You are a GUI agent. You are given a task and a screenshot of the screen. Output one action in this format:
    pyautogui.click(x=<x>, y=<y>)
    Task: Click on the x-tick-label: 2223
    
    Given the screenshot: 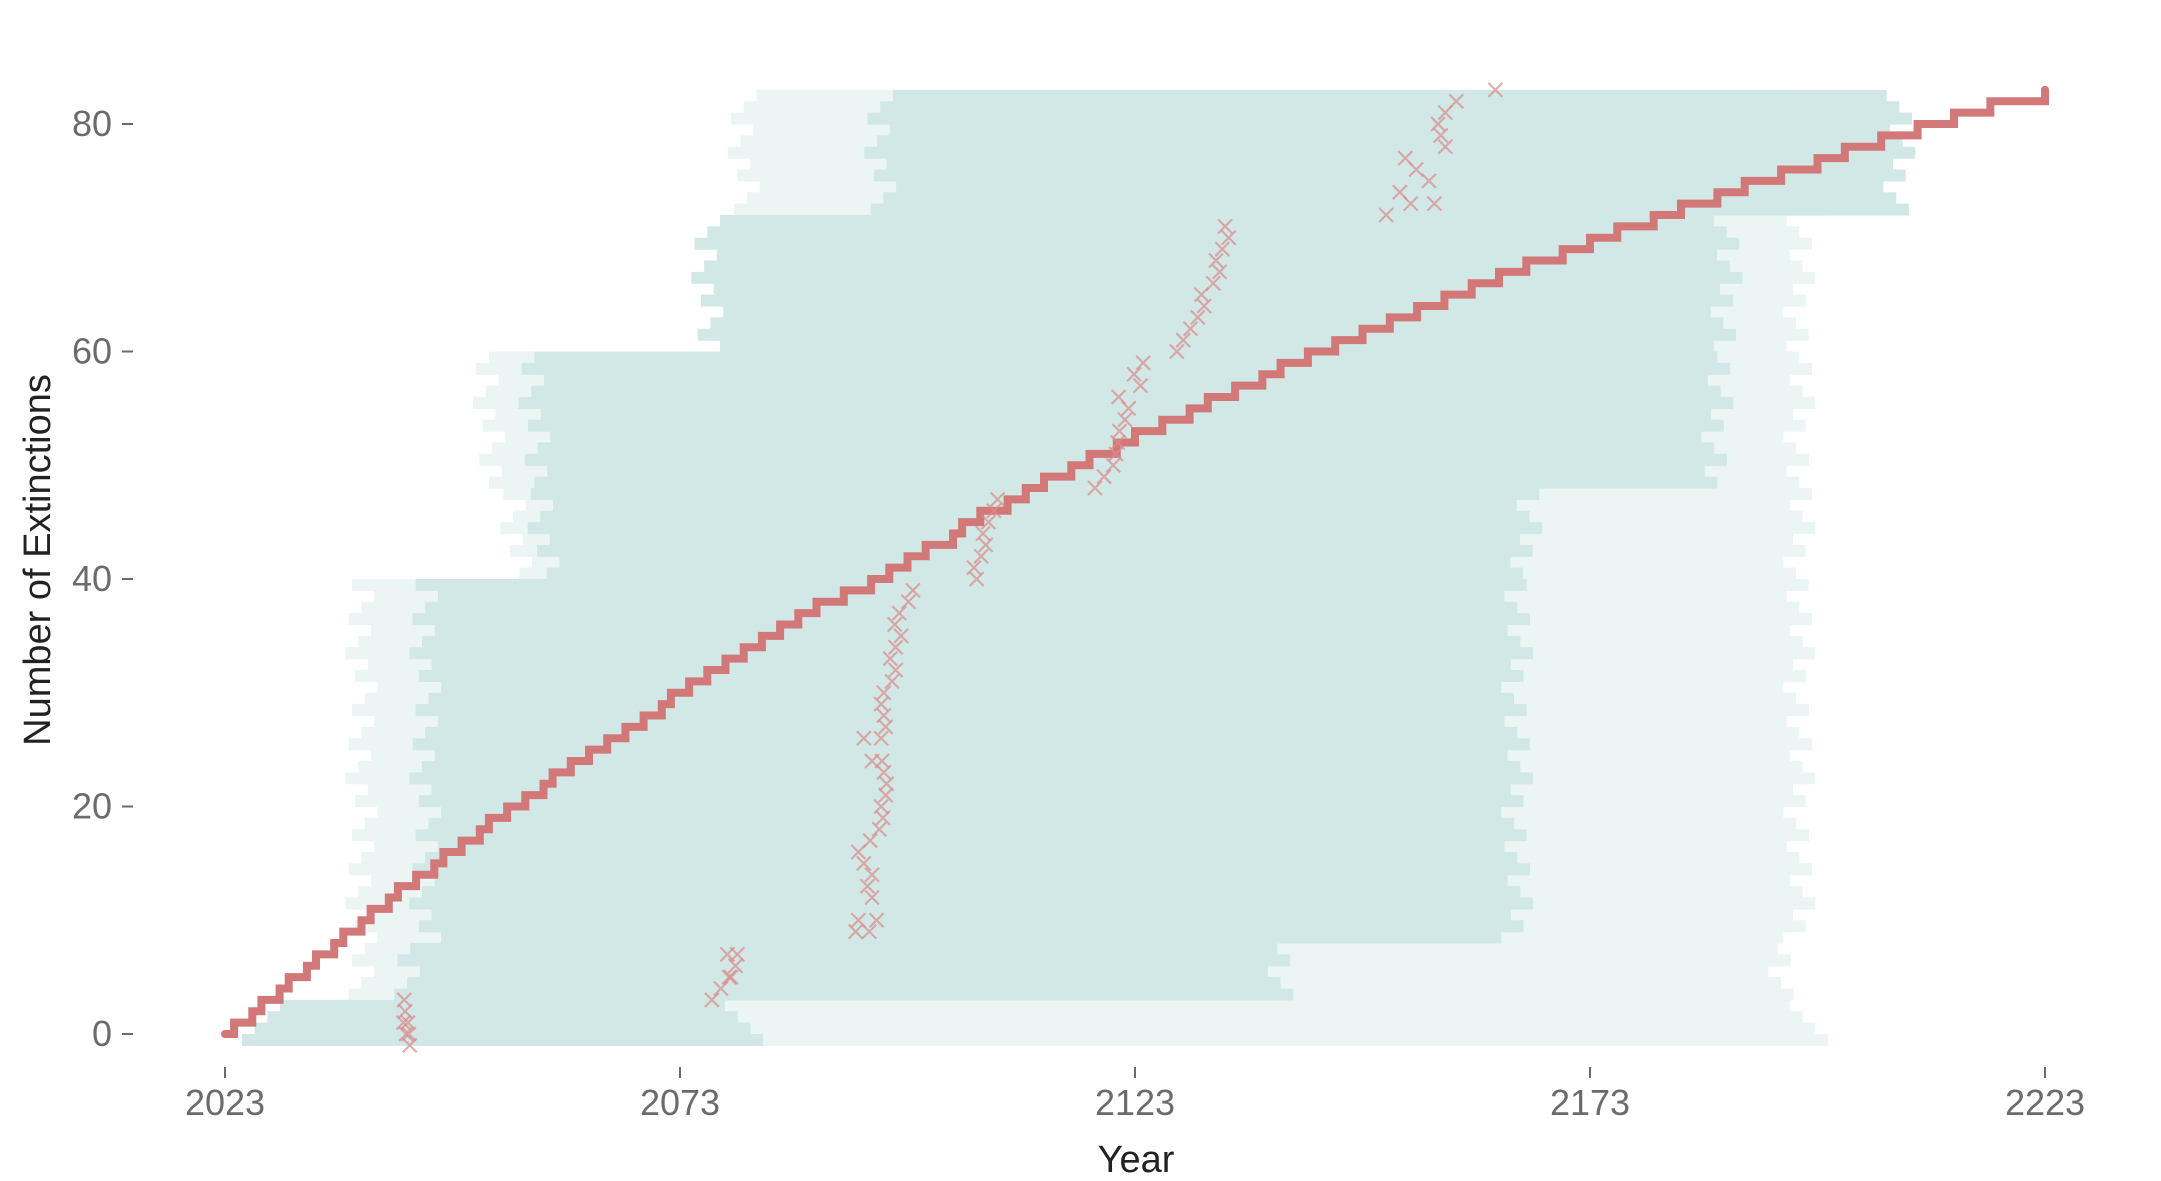 What is the action you would take?
    pyautogui.click(x=2045, y=1102)
    